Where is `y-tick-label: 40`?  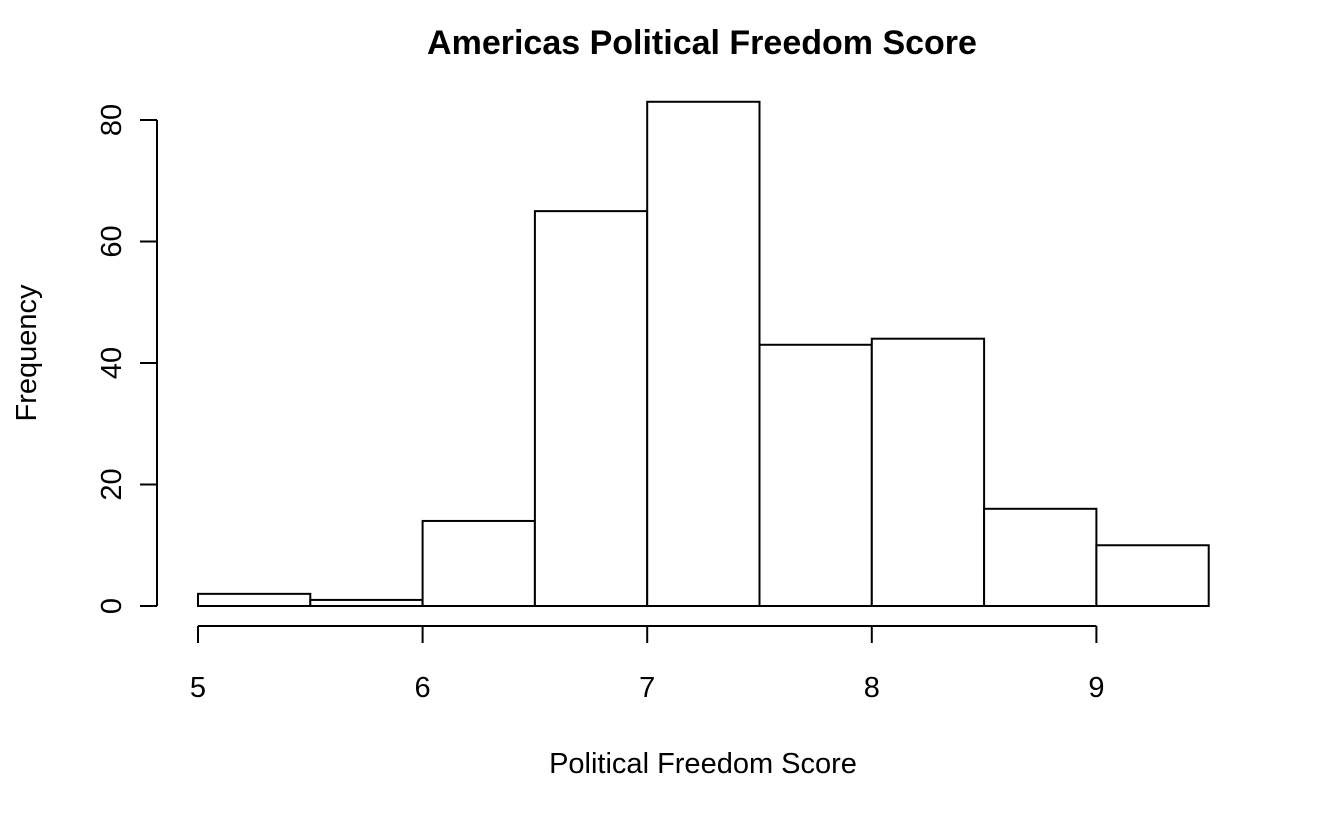 y-tick-label: 40 is located at coordinates (112, 363).